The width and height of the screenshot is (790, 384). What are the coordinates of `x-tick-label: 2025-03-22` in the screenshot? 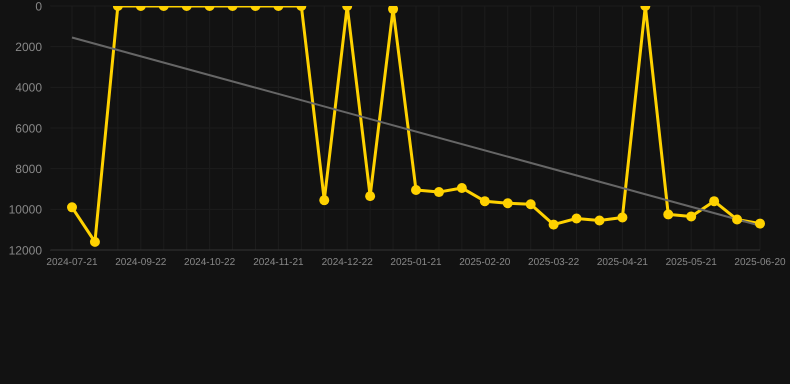 It's located at (554, 262).